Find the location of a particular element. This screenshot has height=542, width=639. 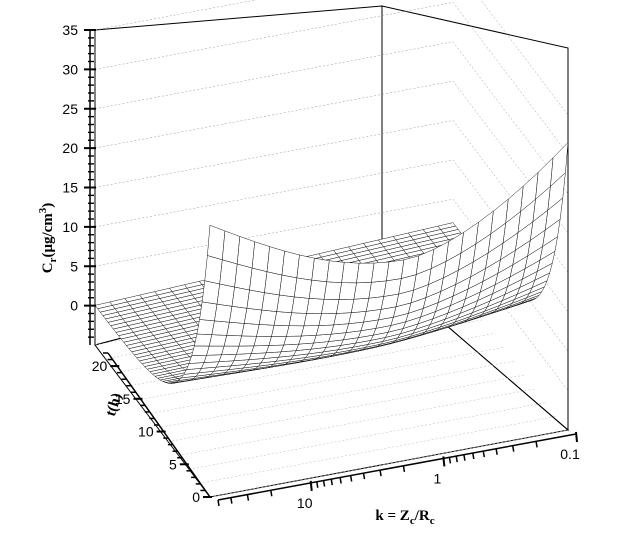

z-tick-label: 5 is located at coordinates (74, 266).